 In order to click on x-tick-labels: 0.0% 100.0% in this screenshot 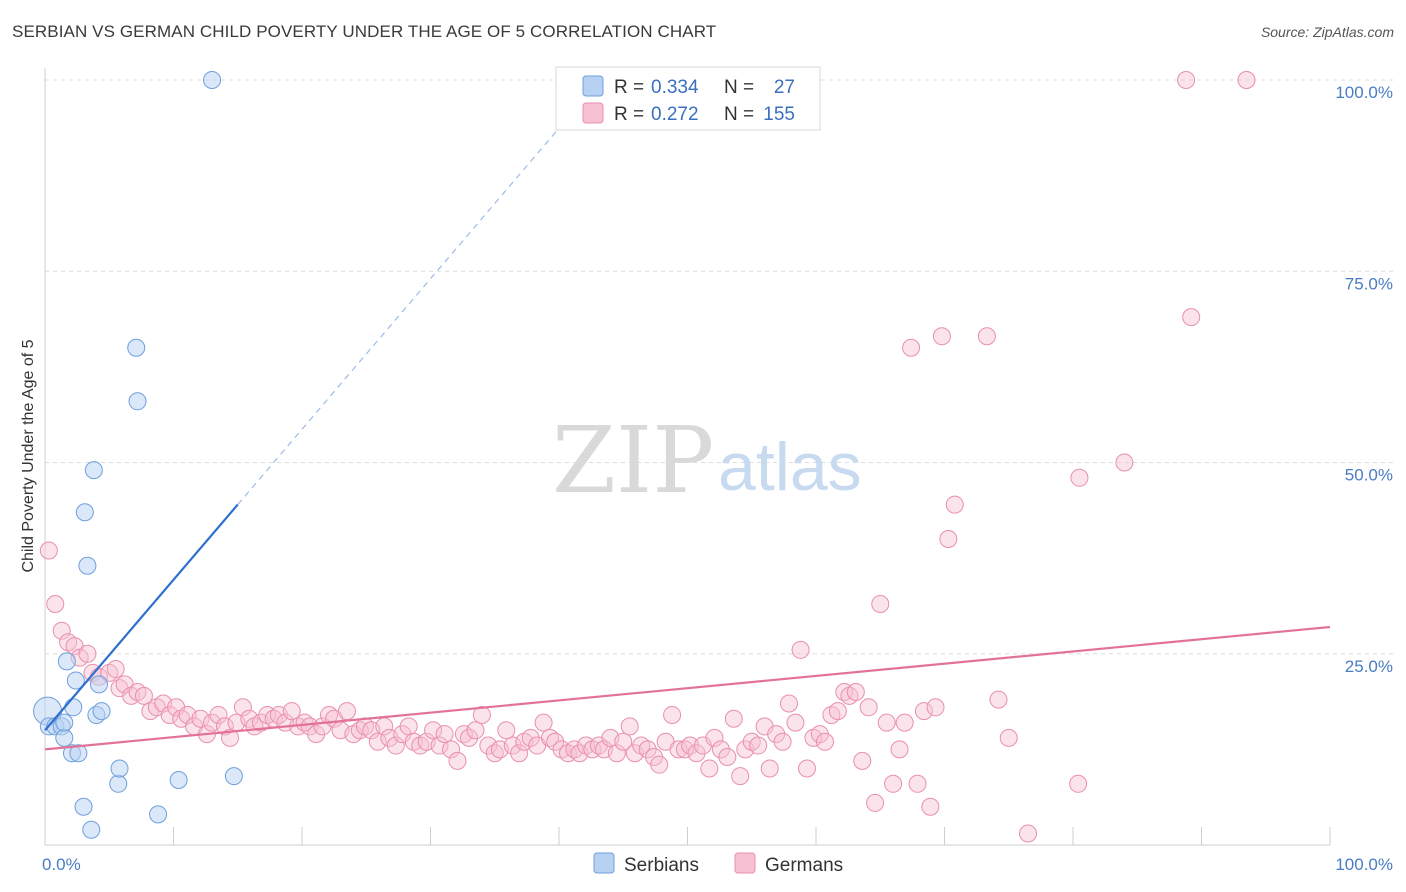, I will do `click(717, 864)`.